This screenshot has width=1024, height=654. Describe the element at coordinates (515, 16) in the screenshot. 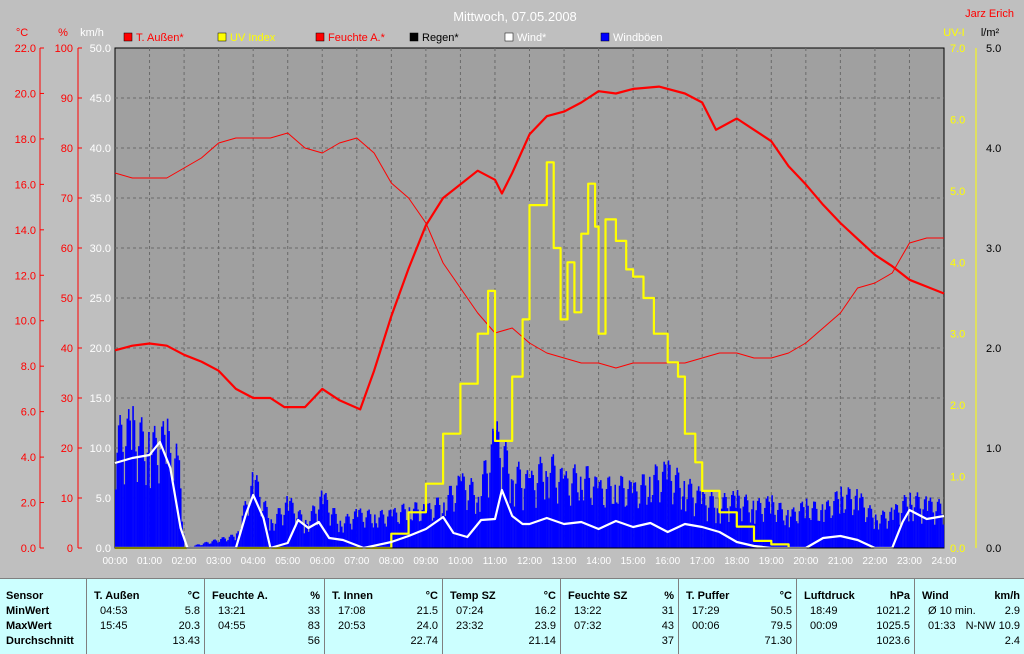

I see `chart-title: Mittwoch, 07.05.2008` at that location.